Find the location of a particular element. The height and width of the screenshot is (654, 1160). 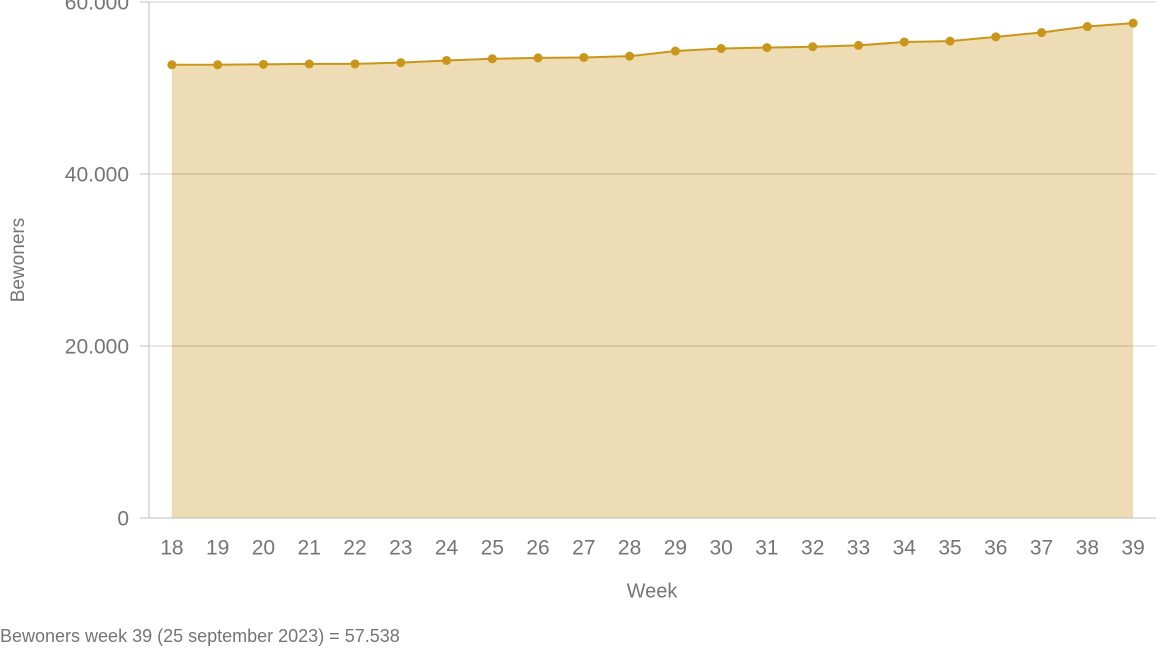

x-tick-label: 23 is located at coordinates (400, 548).